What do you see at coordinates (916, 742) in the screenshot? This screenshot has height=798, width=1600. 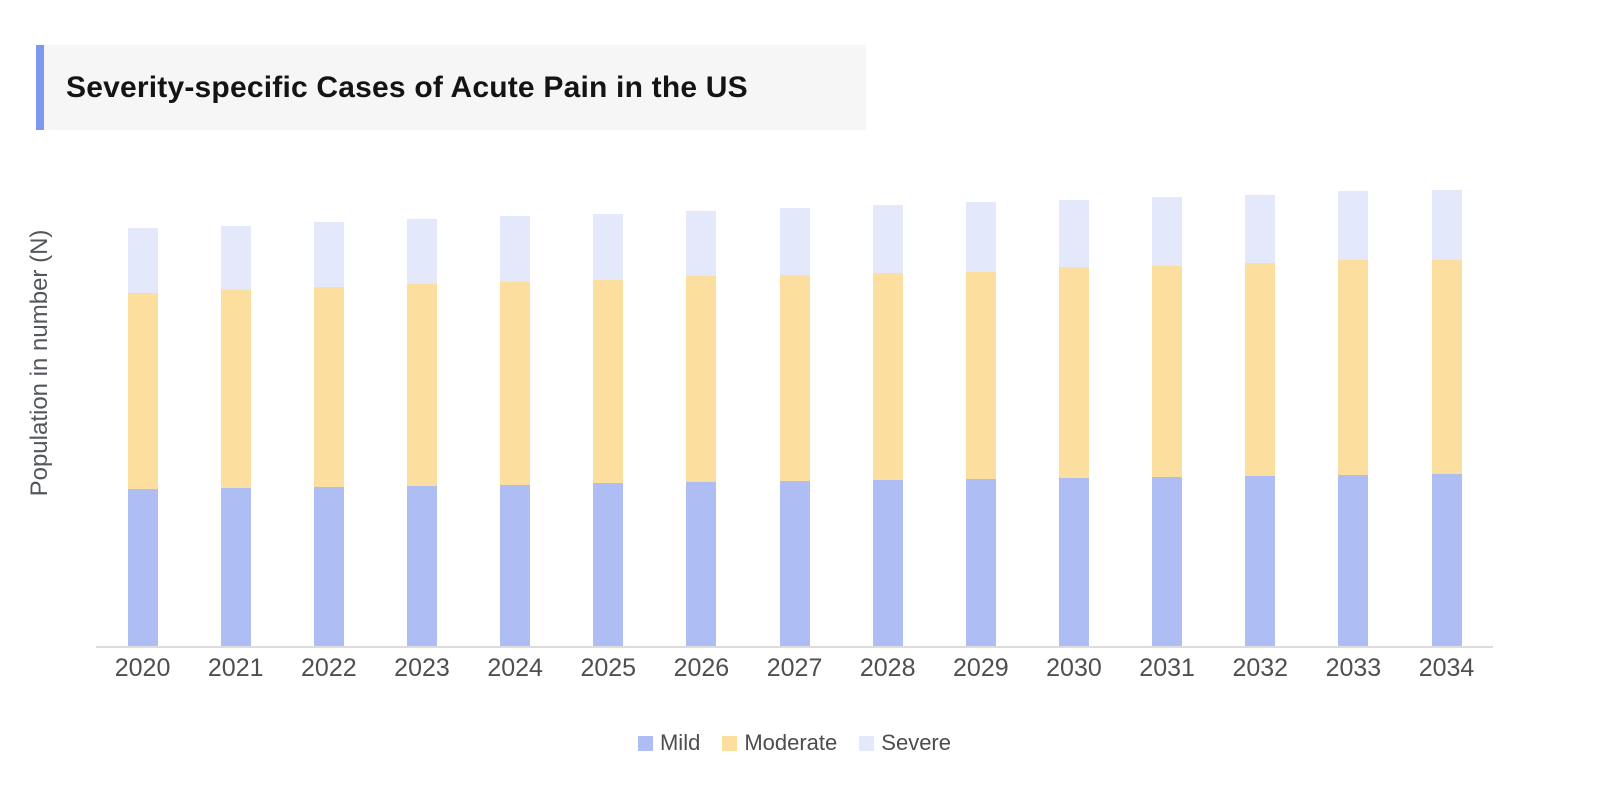 I see `legend-label-severe: Severe` at bounding box center [916, 742].